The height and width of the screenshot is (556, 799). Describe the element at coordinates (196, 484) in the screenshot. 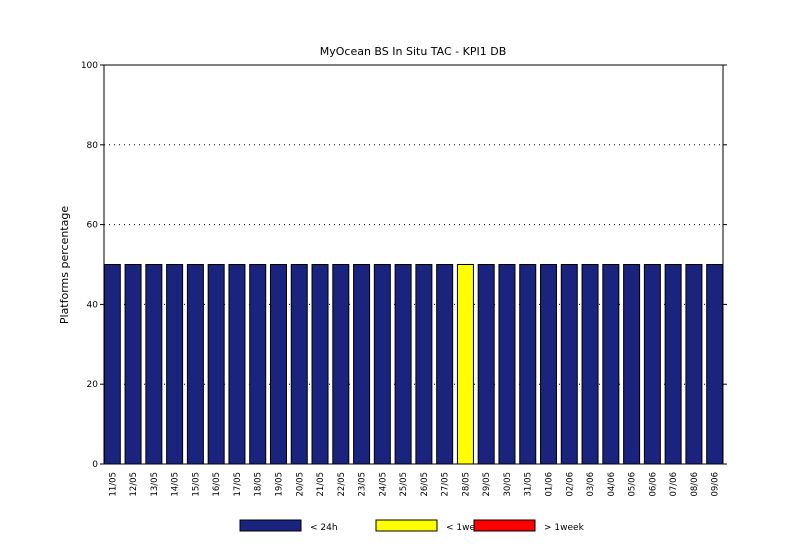

I see `x-tick-label: 15/05` at that location.